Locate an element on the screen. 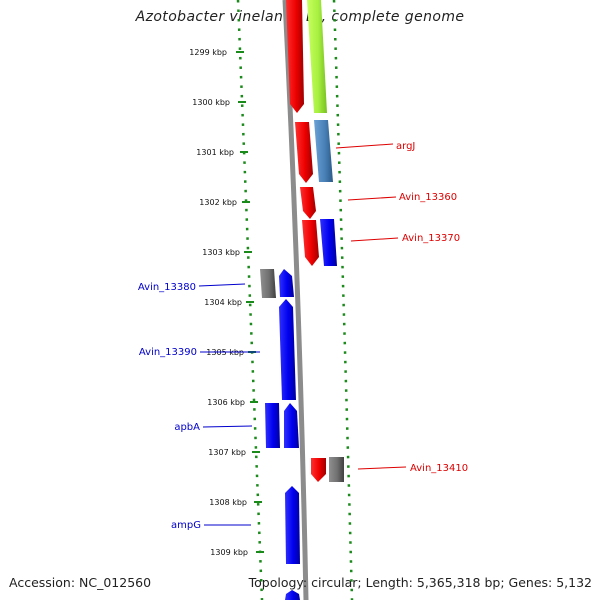 Image resolution: width=600 pixels, height=600 pixels. genome-backbone is located at coordinates (295, 300).